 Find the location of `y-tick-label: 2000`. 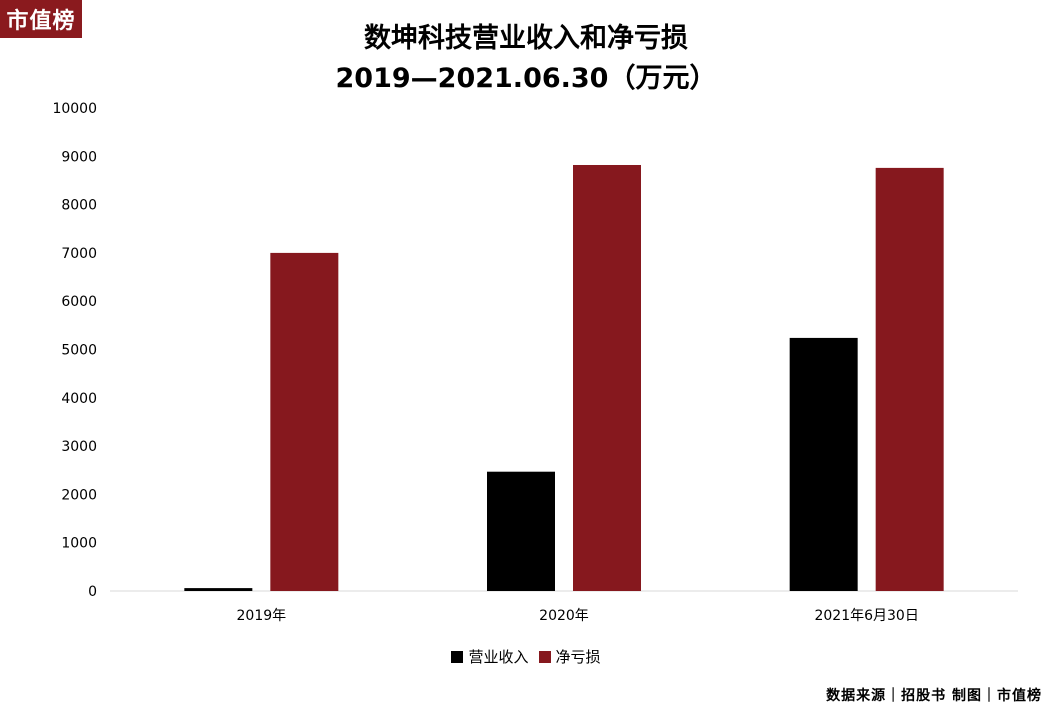

y-tick-label: 2000 is located at coordinates (79, 495).